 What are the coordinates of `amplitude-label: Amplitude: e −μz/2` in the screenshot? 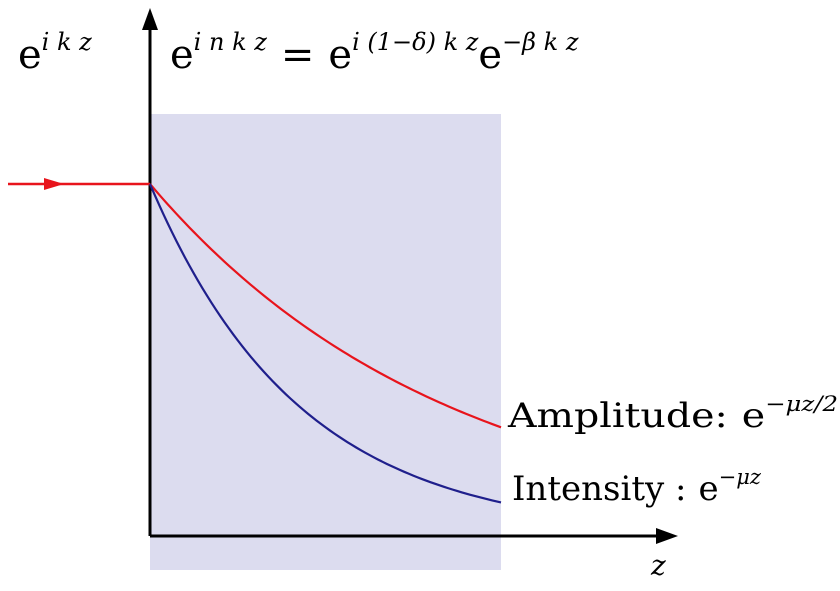 It's located at (672, 414).